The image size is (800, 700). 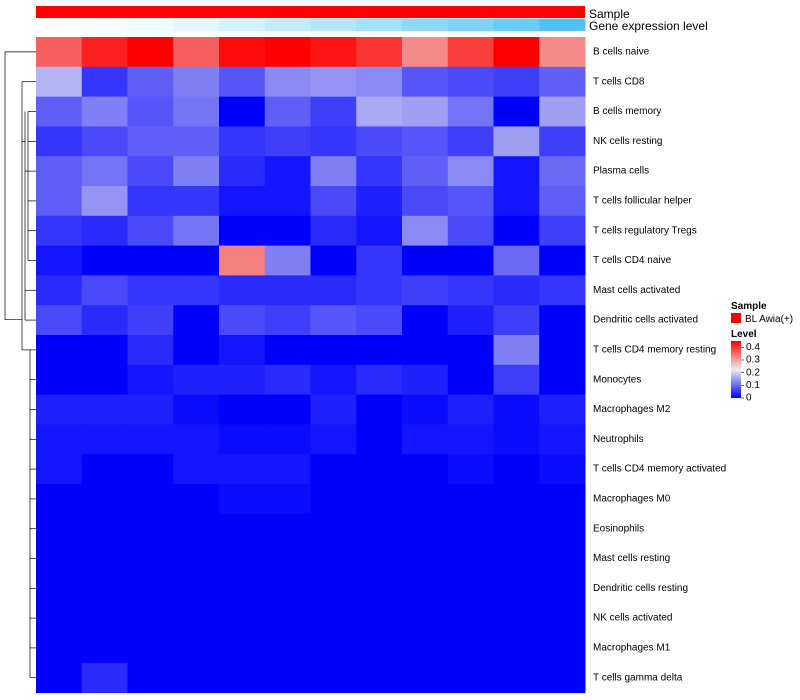 What do you see at coordinates (762, 352) in the screenshot?
I see `legend: Sample BL Awia(+) Level 0.4 0.30.2 0.1 0` at bounding box center [762, 352].